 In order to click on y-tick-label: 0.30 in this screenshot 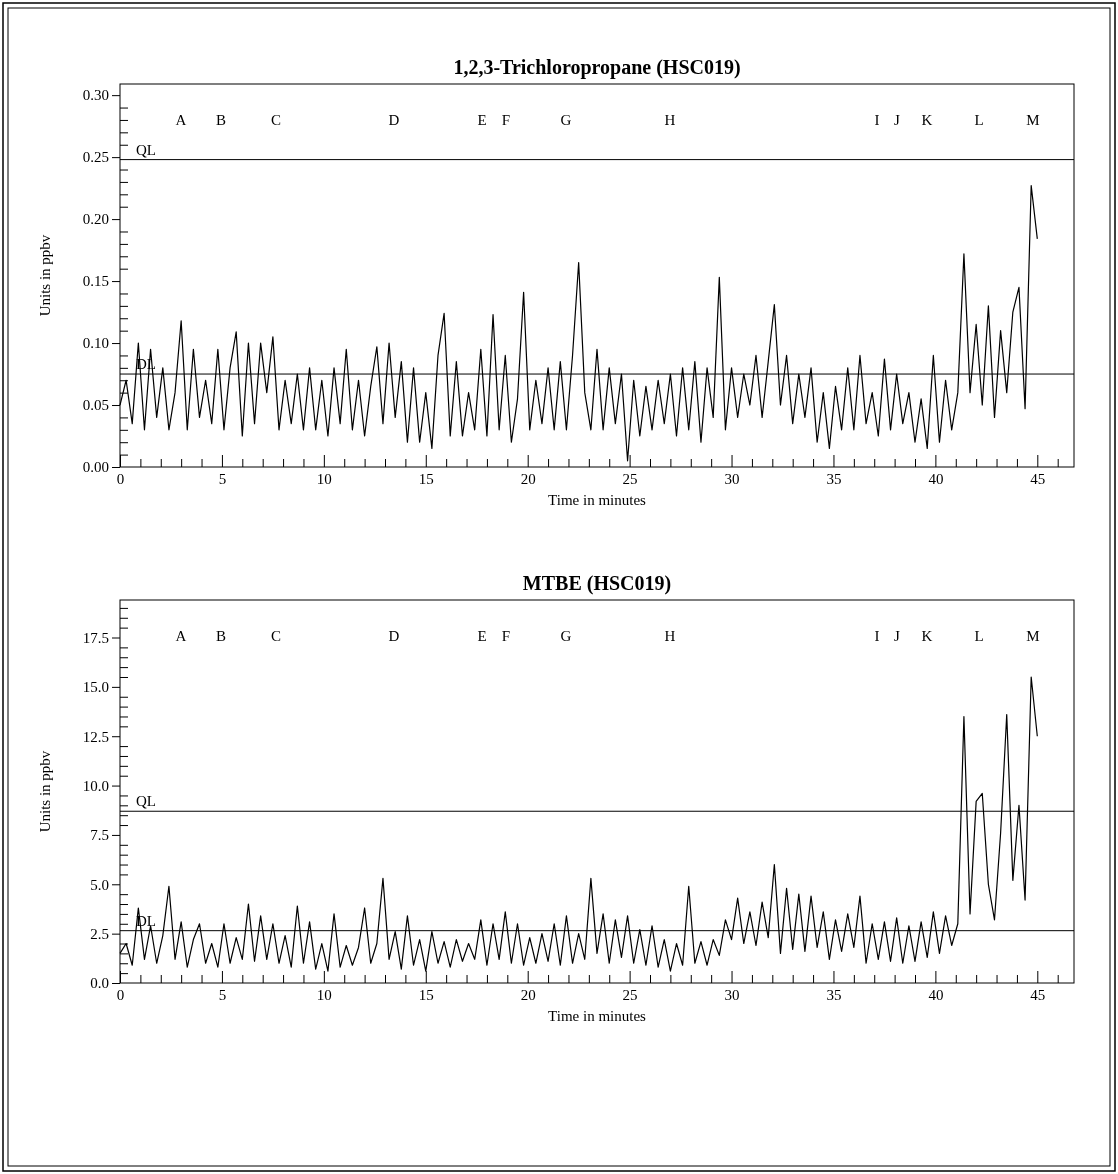, I will do `click(95, 95)`.